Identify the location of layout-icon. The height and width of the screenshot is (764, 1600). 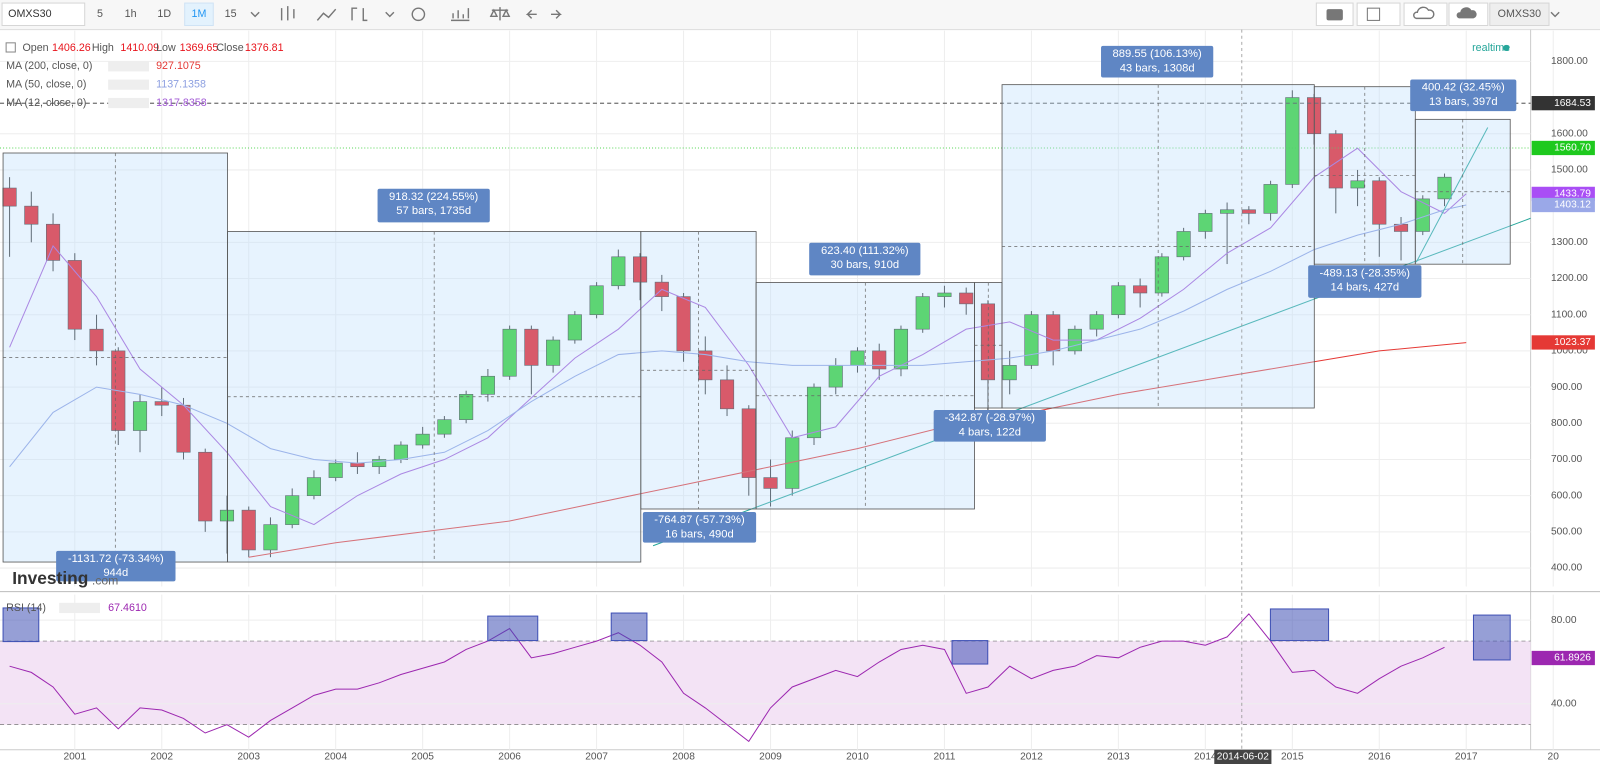
(1373, 14).